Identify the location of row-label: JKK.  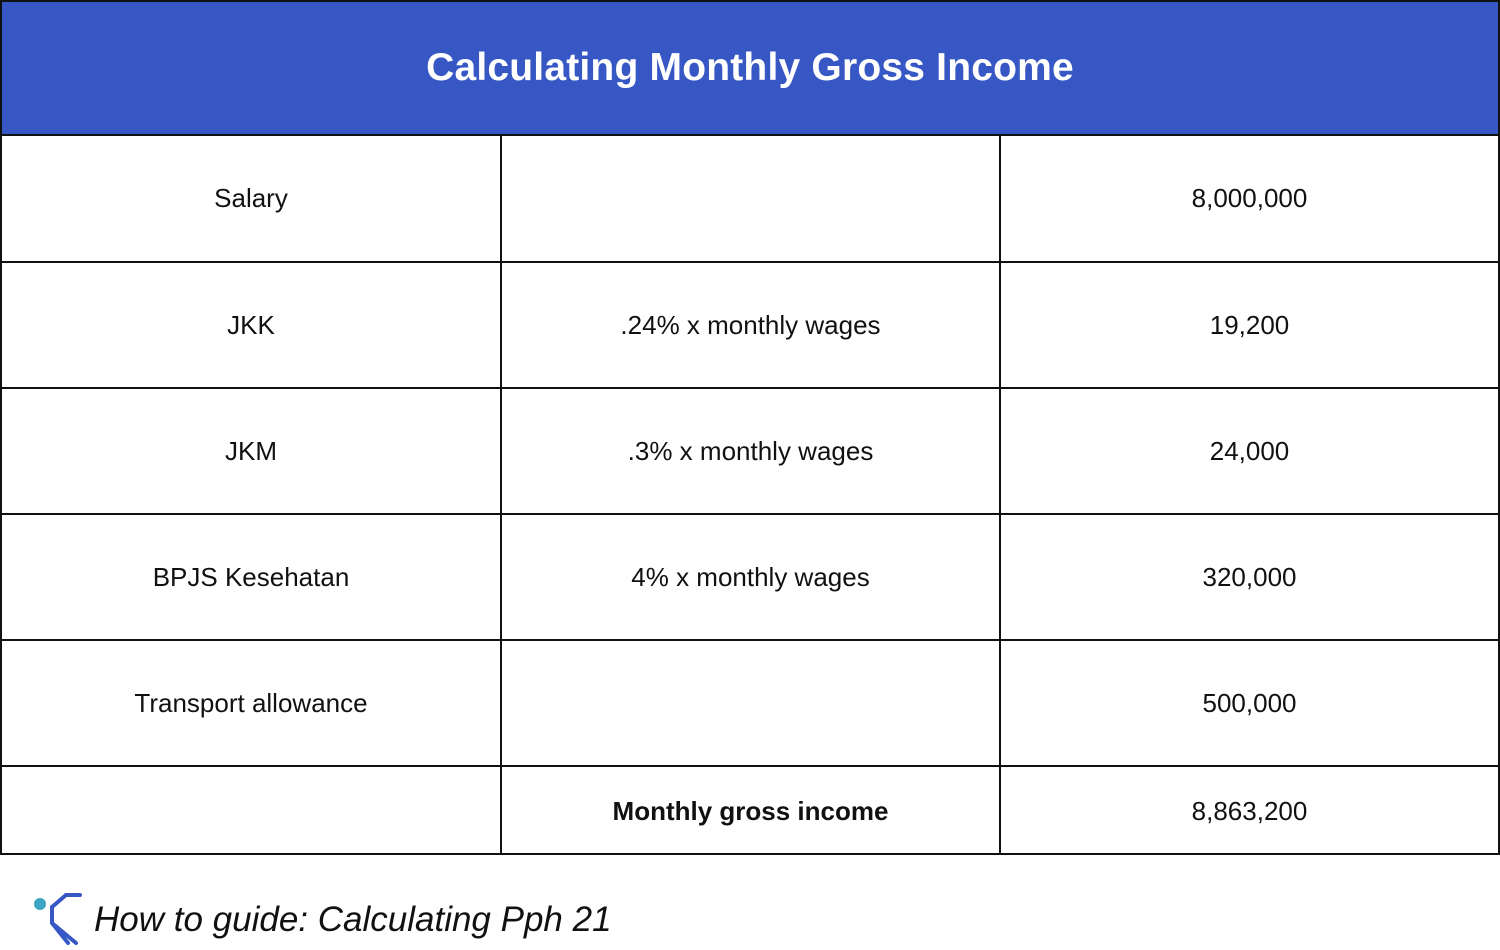
(252, 325).